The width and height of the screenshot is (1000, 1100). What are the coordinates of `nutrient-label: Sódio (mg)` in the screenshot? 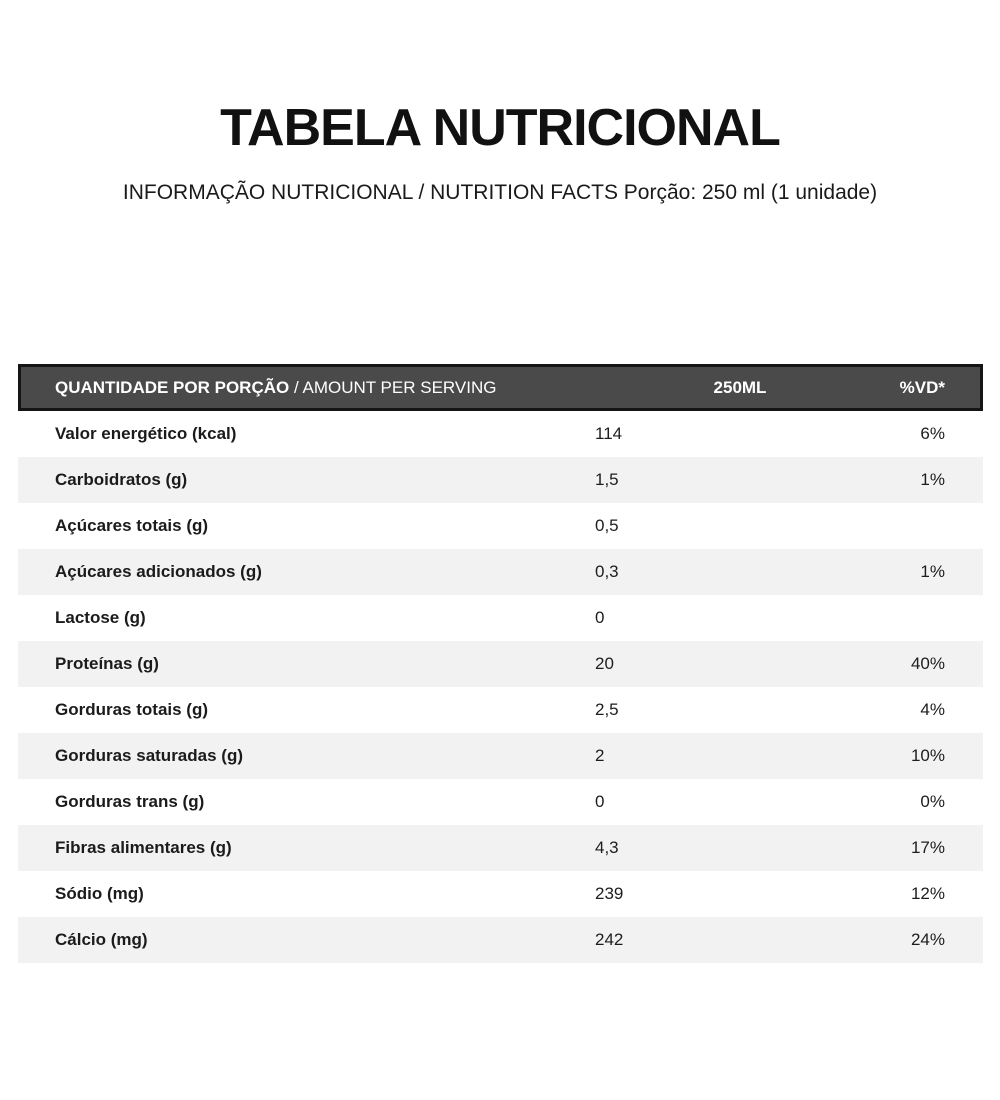 It's located at (99, 893).